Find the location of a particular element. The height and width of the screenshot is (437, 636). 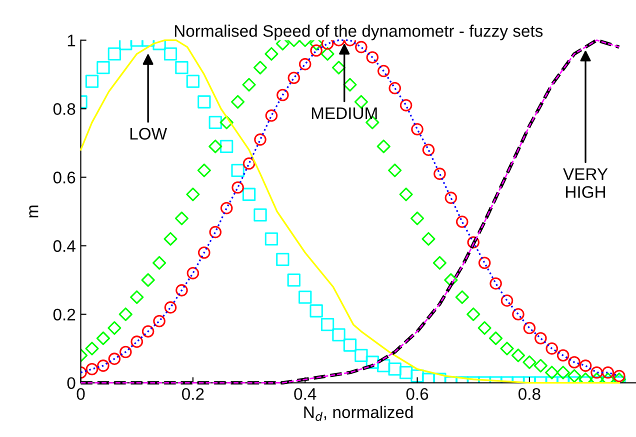

y-tick-label: 0.6 is located at coordinates (64, 178).